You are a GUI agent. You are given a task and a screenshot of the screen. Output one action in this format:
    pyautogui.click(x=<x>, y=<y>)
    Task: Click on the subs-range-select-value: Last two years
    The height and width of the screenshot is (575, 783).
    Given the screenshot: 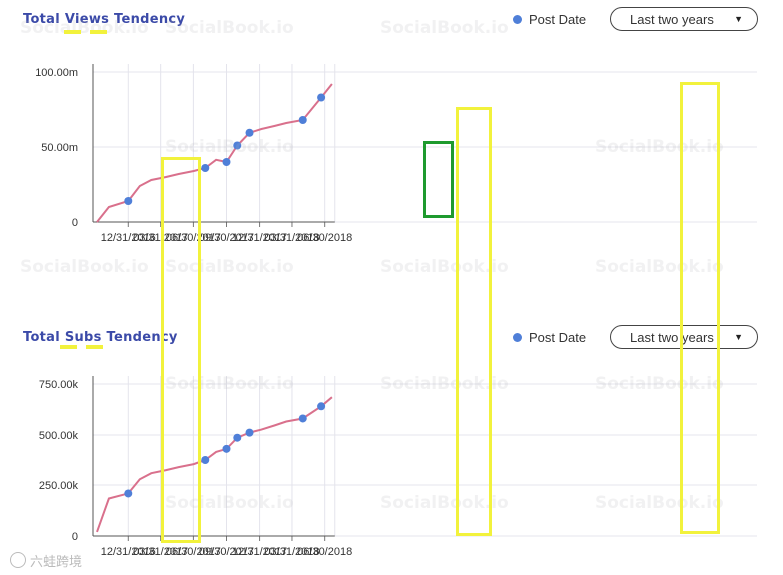 What is the action you would take?
    pyautogui.click(x=672, y=337)
    